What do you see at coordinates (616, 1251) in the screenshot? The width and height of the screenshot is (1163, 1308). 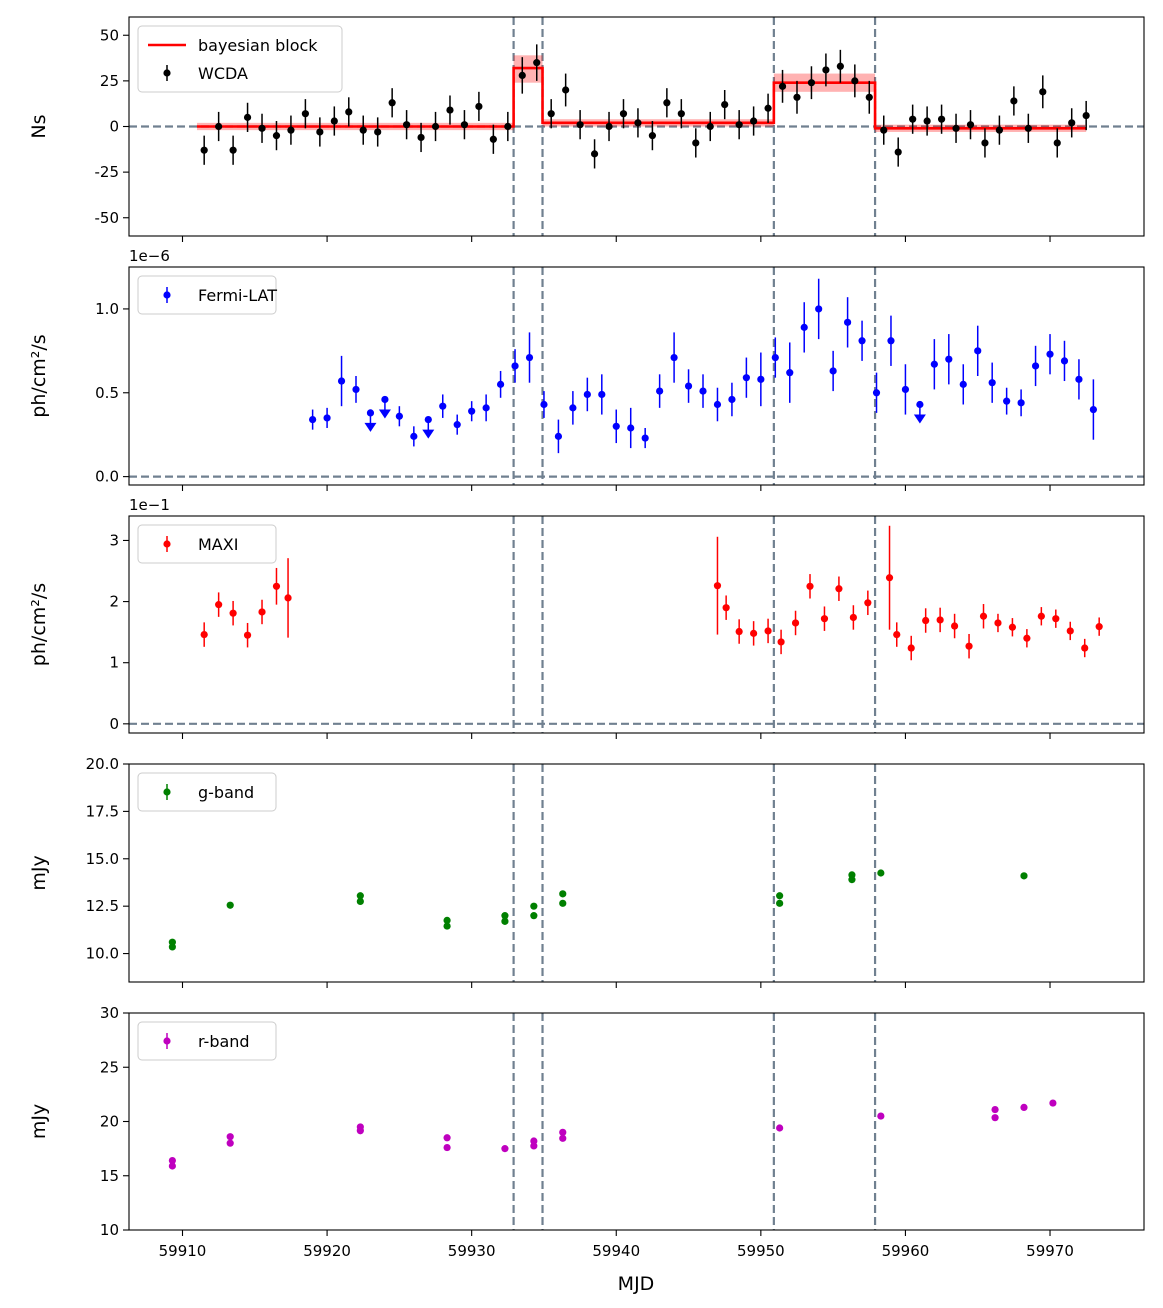 I see `x-tick-label: 59940` at bounding box center [616, 1251].